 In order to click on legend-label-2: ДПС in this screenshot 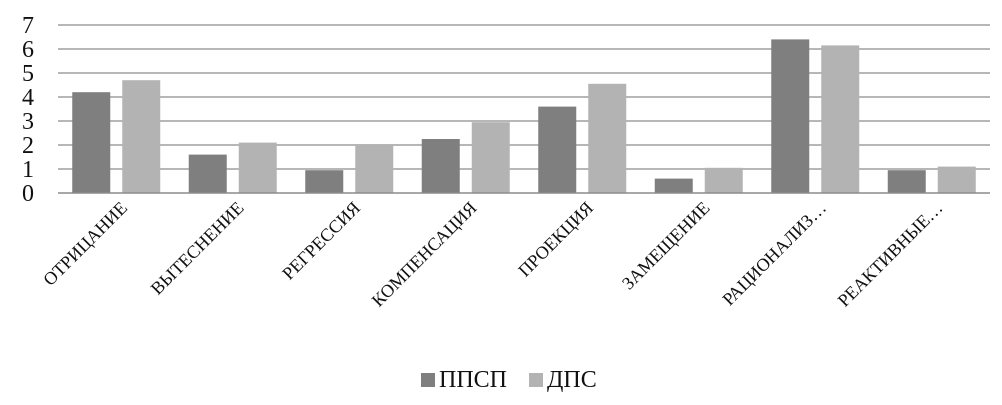, I will do `click(572, 380)`.